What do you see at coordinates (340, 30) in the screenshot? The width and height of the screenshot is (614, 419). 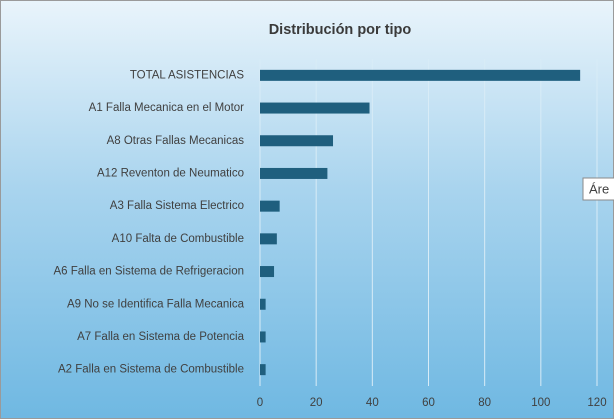 I see `chart-title: Distribución por tipo` at bounding box center [340, 30].